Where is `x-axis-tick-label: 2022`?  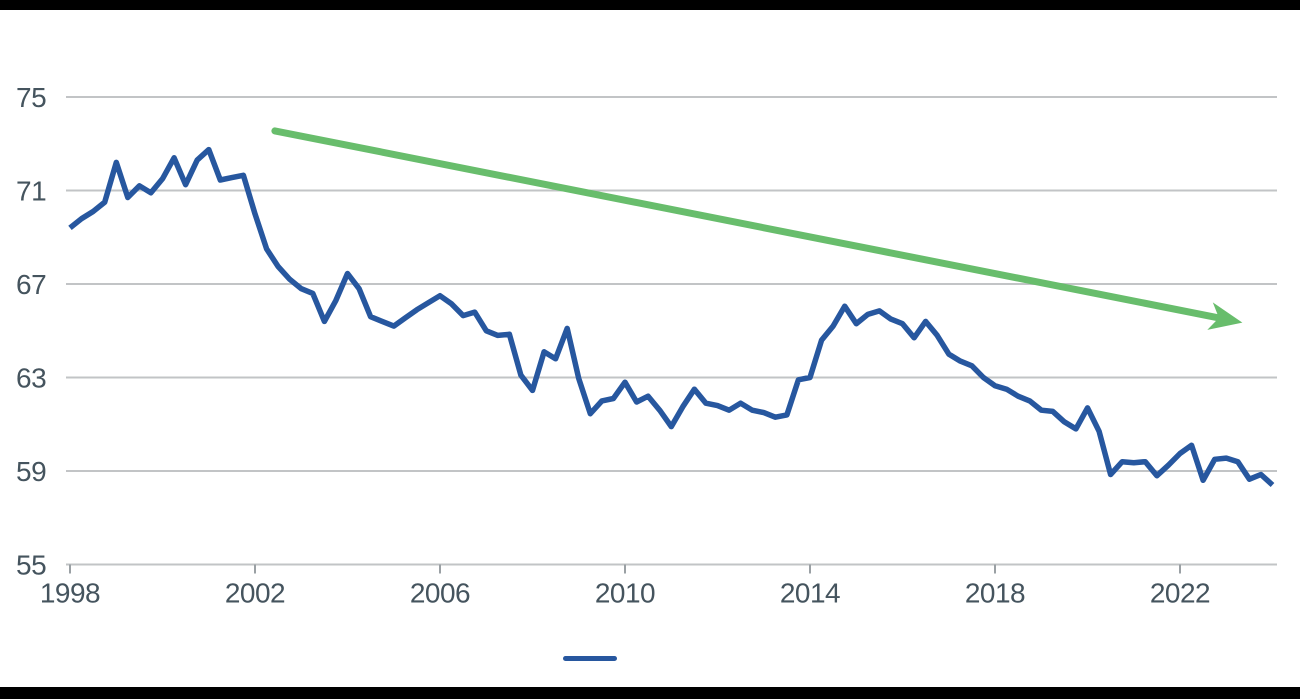 x-axis-tick-label: 2022 is located at coordinates (1180, 593).